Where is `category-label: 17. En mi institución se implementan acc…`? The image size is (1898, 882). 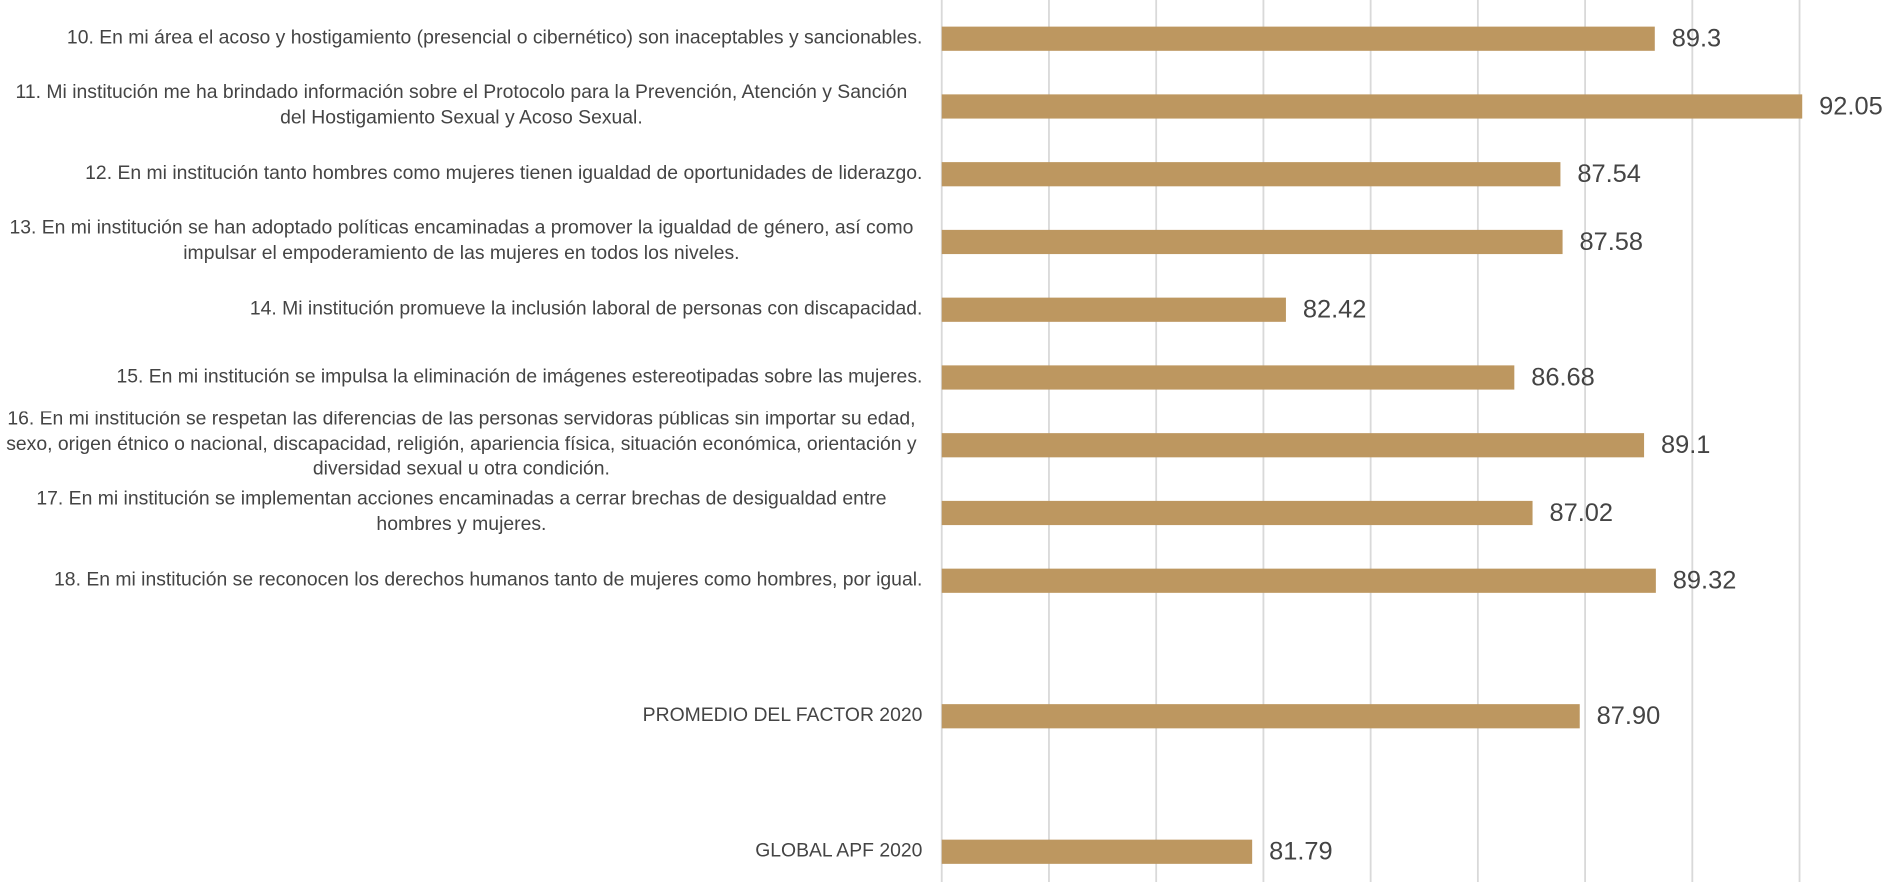
category-label: 17. En mi institución se implementan acc… is located at coordinates (461, 512).